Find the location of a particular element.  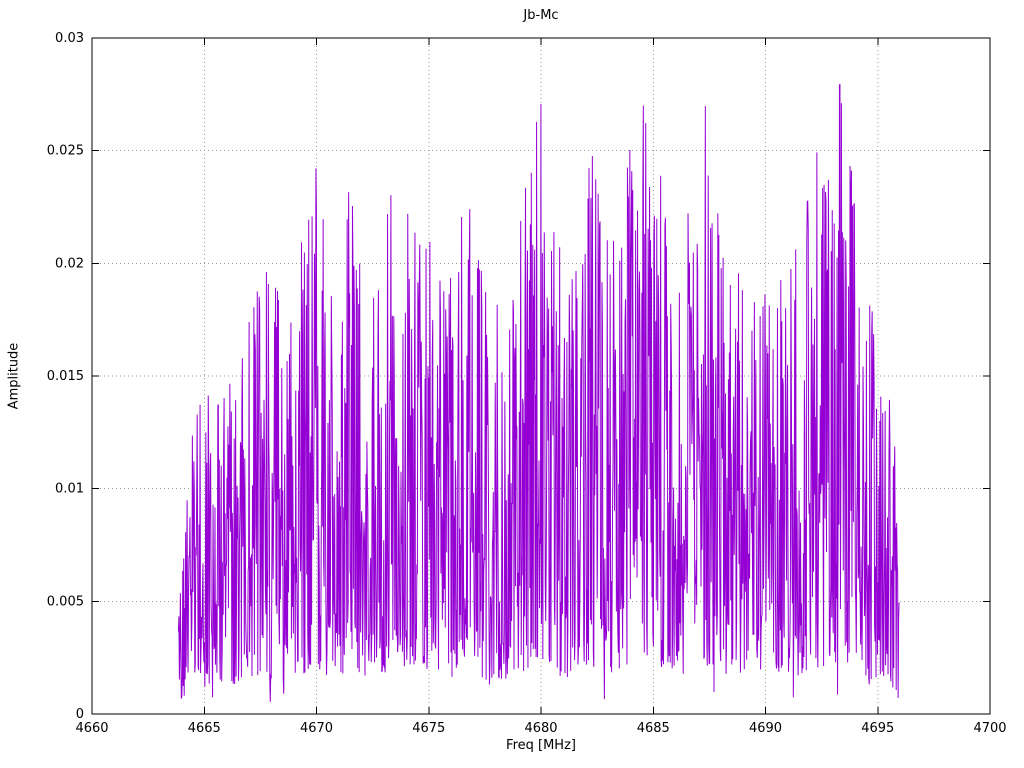

chart-title: Jb-Mc is located at coordinates (541, 15).